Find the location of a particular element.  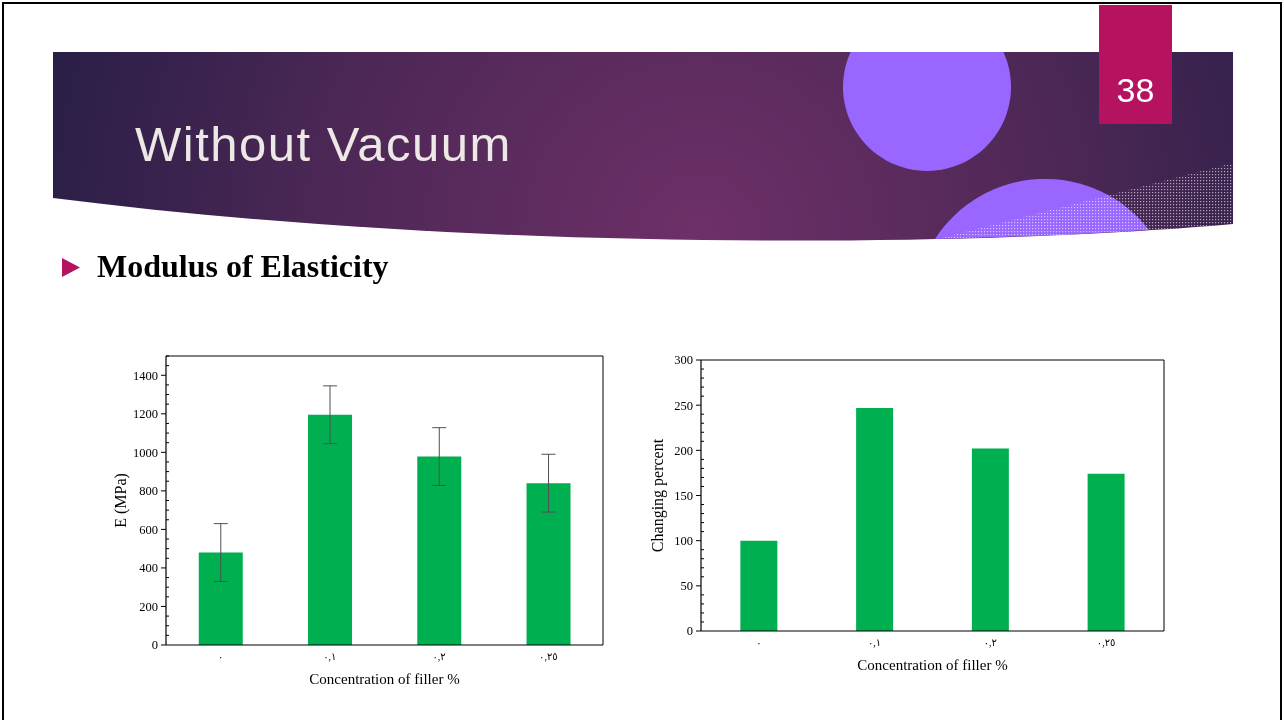

y-tick-label: 800 is located at coordinates (148, 491).